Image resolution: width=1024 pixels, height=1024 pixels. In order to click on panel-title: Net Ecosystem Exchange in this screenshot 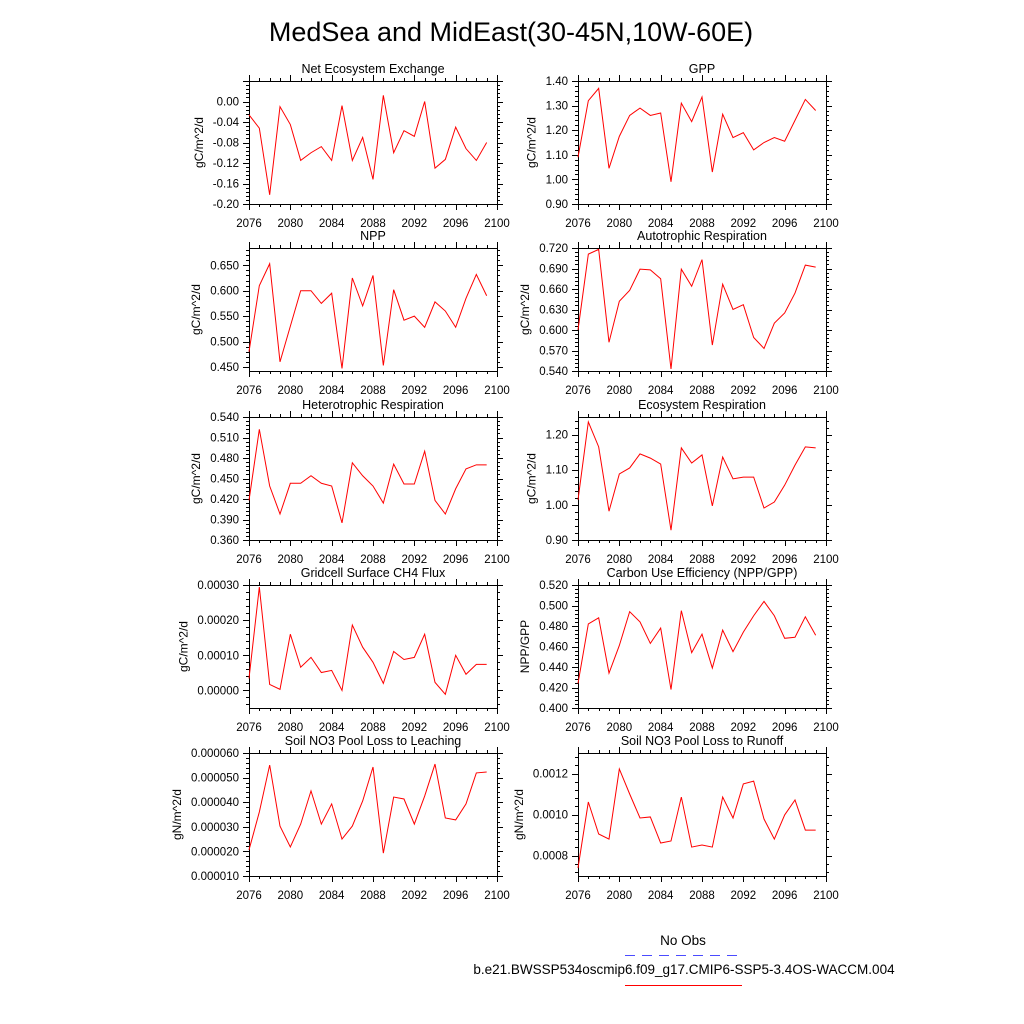, I will do `click(372, 69)`.